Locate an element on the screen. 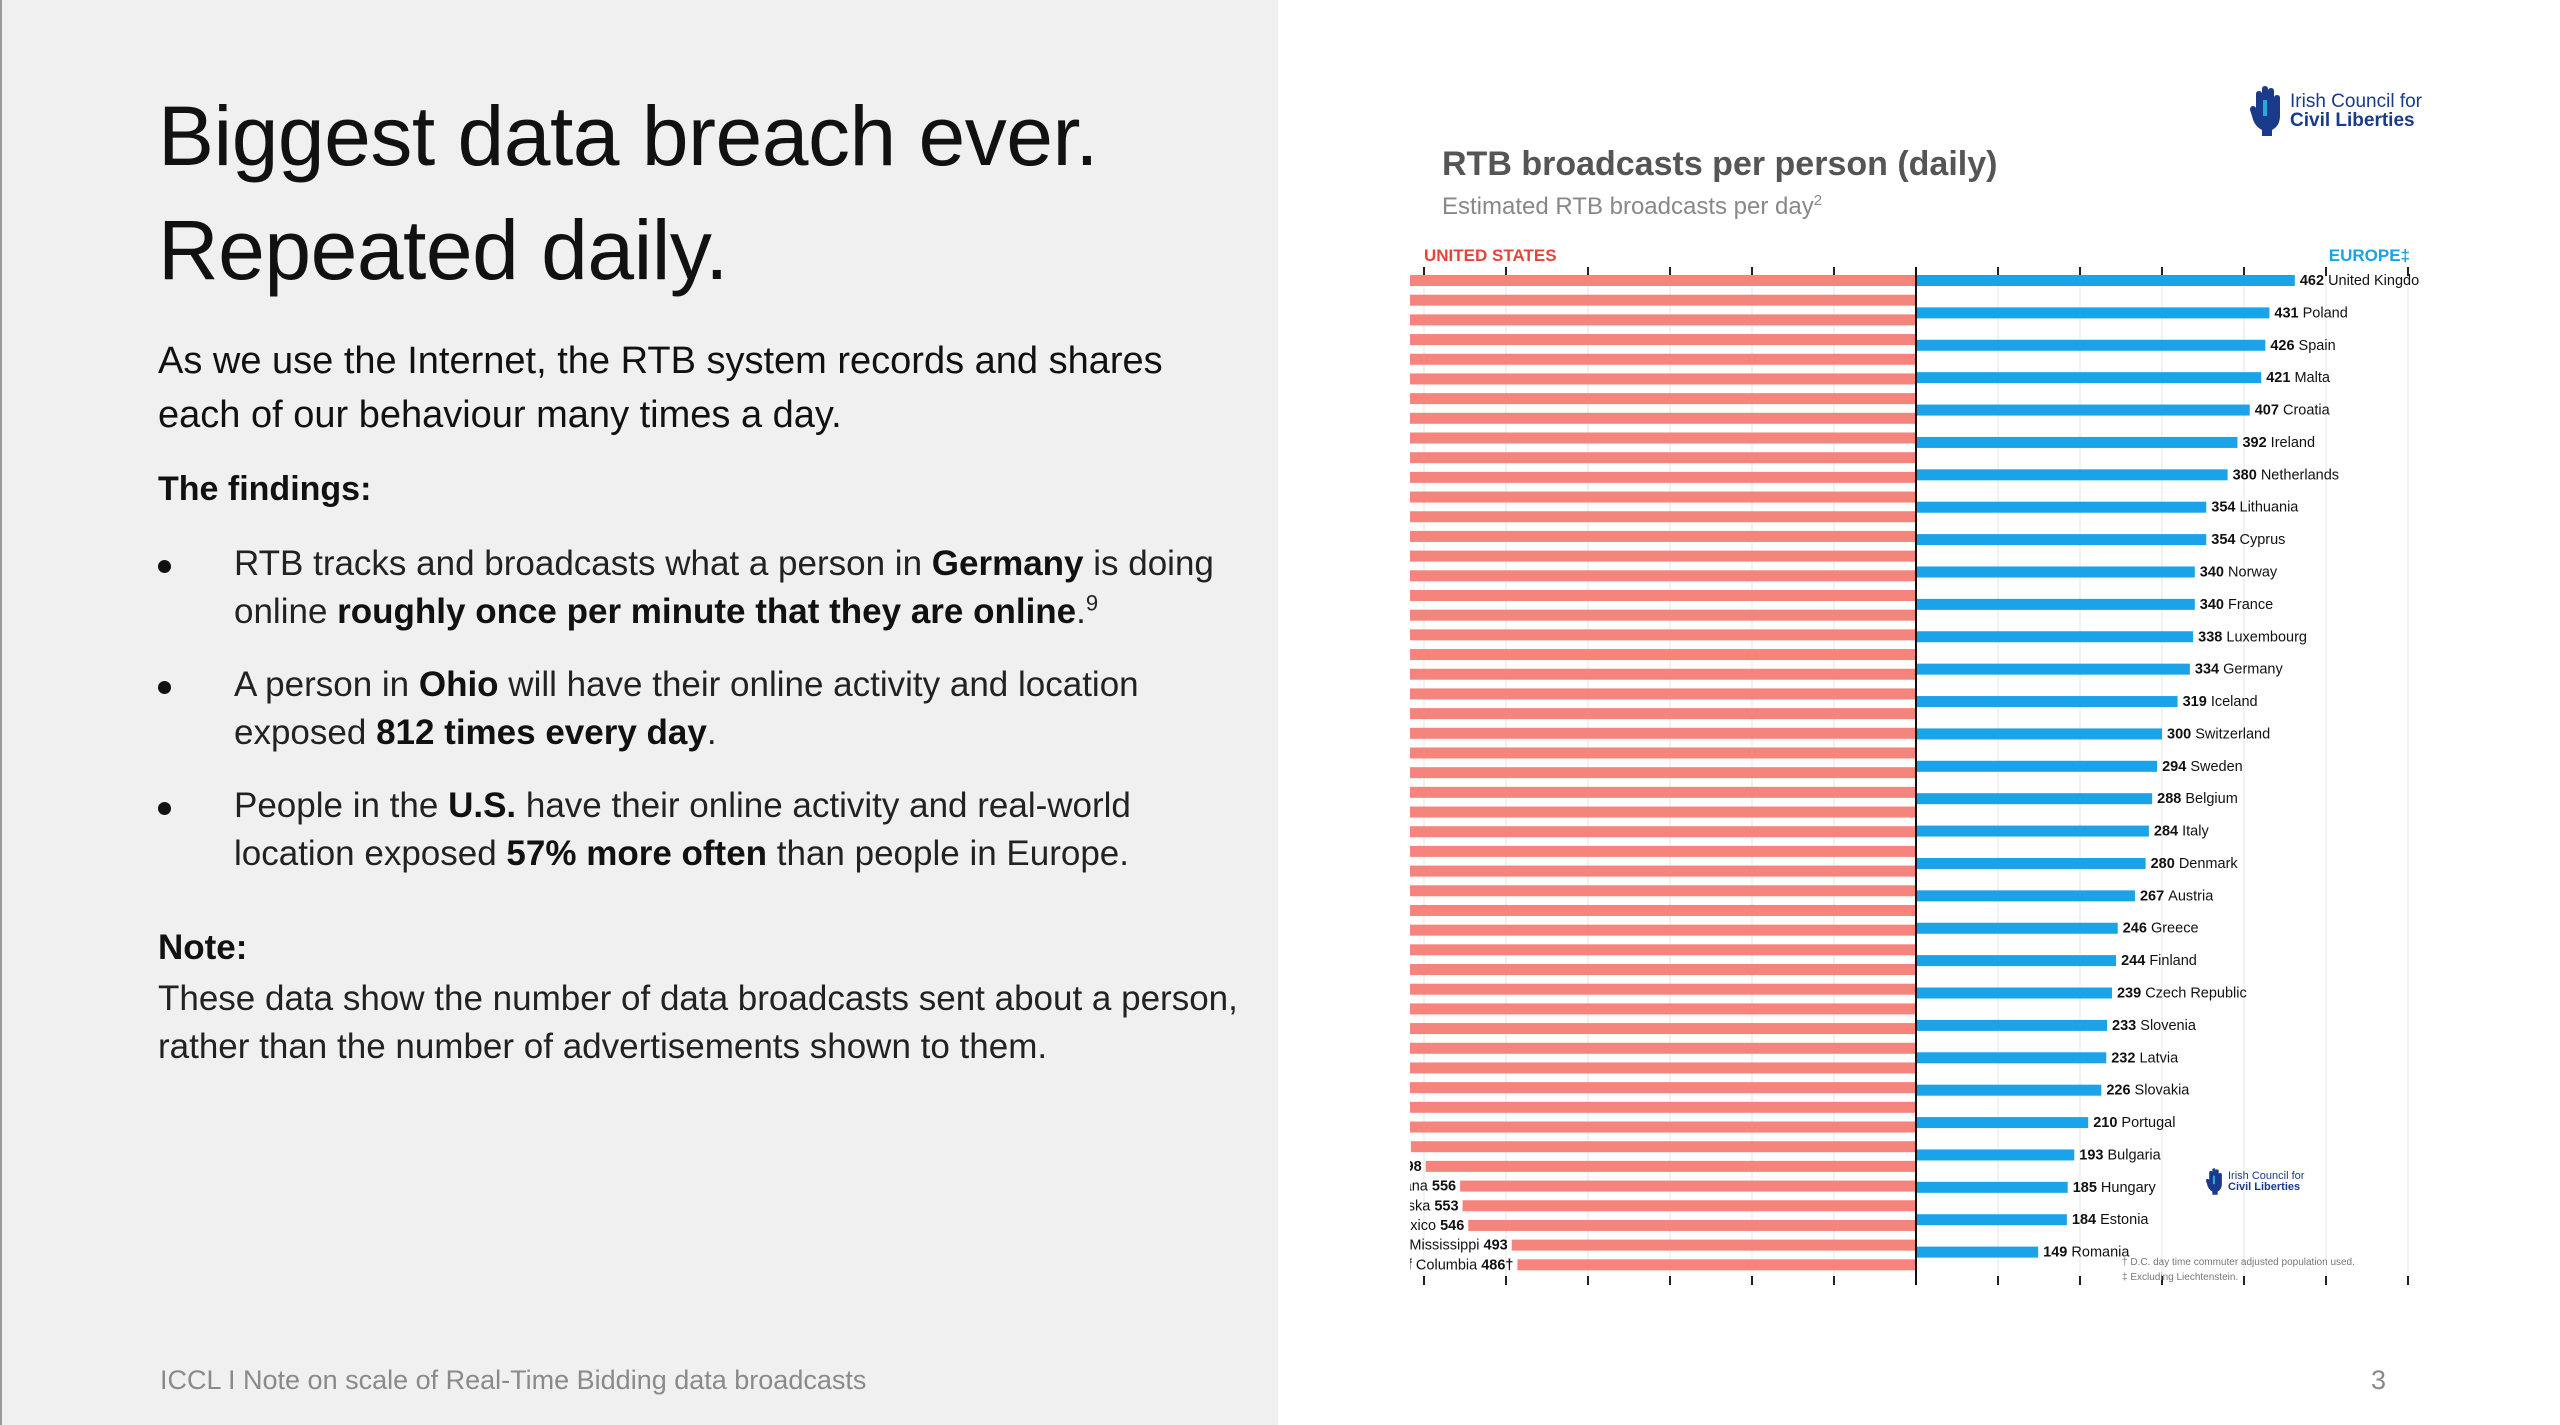  us-bar-wisconsin is located at coordinates (1663, 399).